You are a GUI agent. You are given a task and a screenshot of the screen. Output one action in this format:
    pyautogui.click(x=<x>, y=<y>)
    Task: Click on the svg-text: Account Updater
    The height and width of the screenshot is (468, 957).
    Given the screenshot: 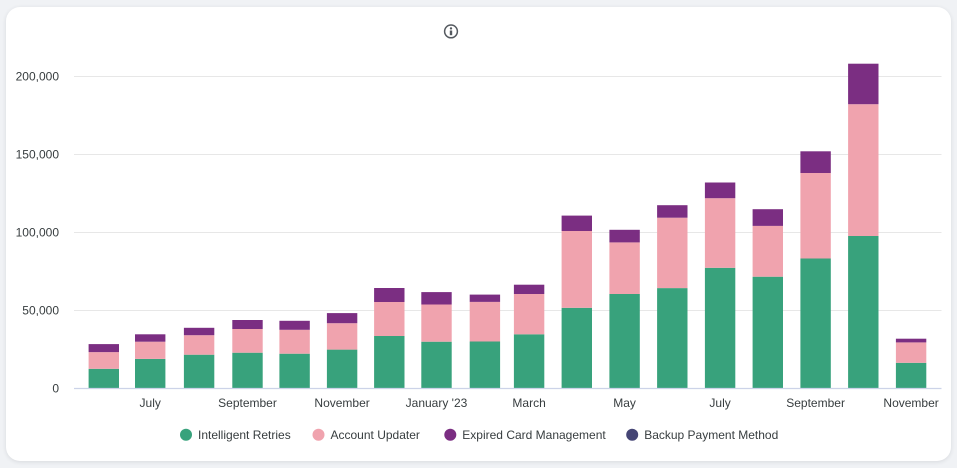 What is the action you would take?
    pyautogui.click(x=375, y=435)
    